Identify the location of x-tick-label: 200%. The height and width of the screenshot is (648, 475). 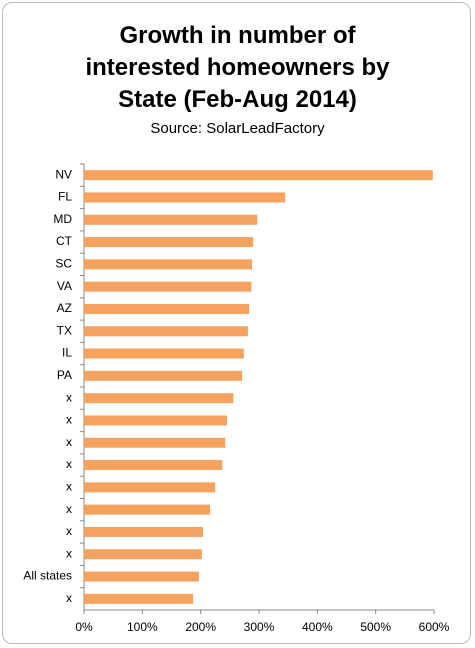
(200, 627).